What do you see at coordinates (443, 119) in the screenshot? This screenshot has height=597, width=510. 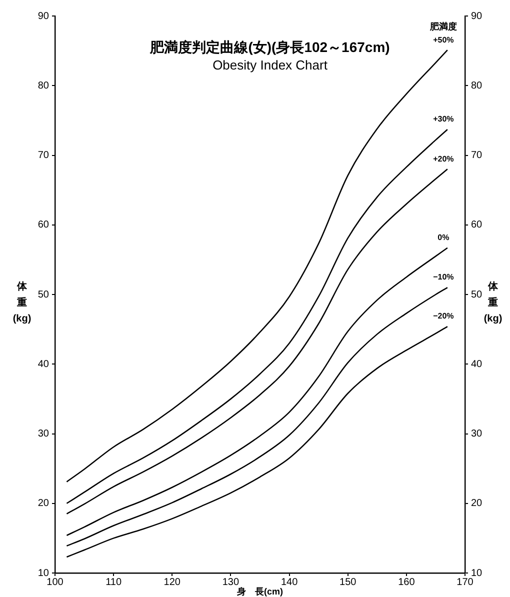 I see `series-label: +30%` at bounding box center [443, 119].